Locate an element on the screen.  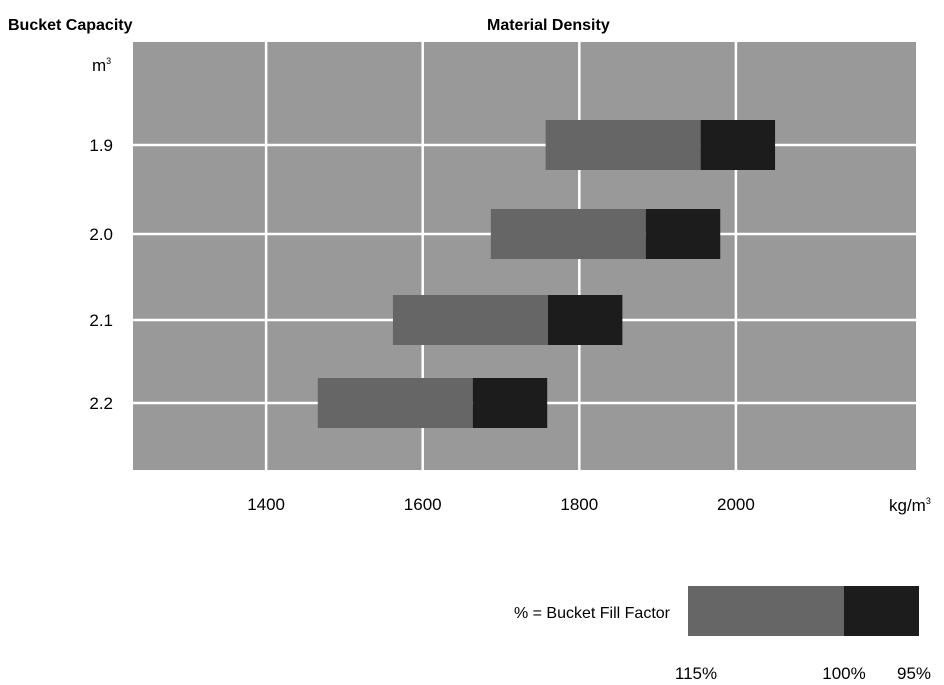
x-axis-unit-base: kg/m is located at coordinates (907, 505).